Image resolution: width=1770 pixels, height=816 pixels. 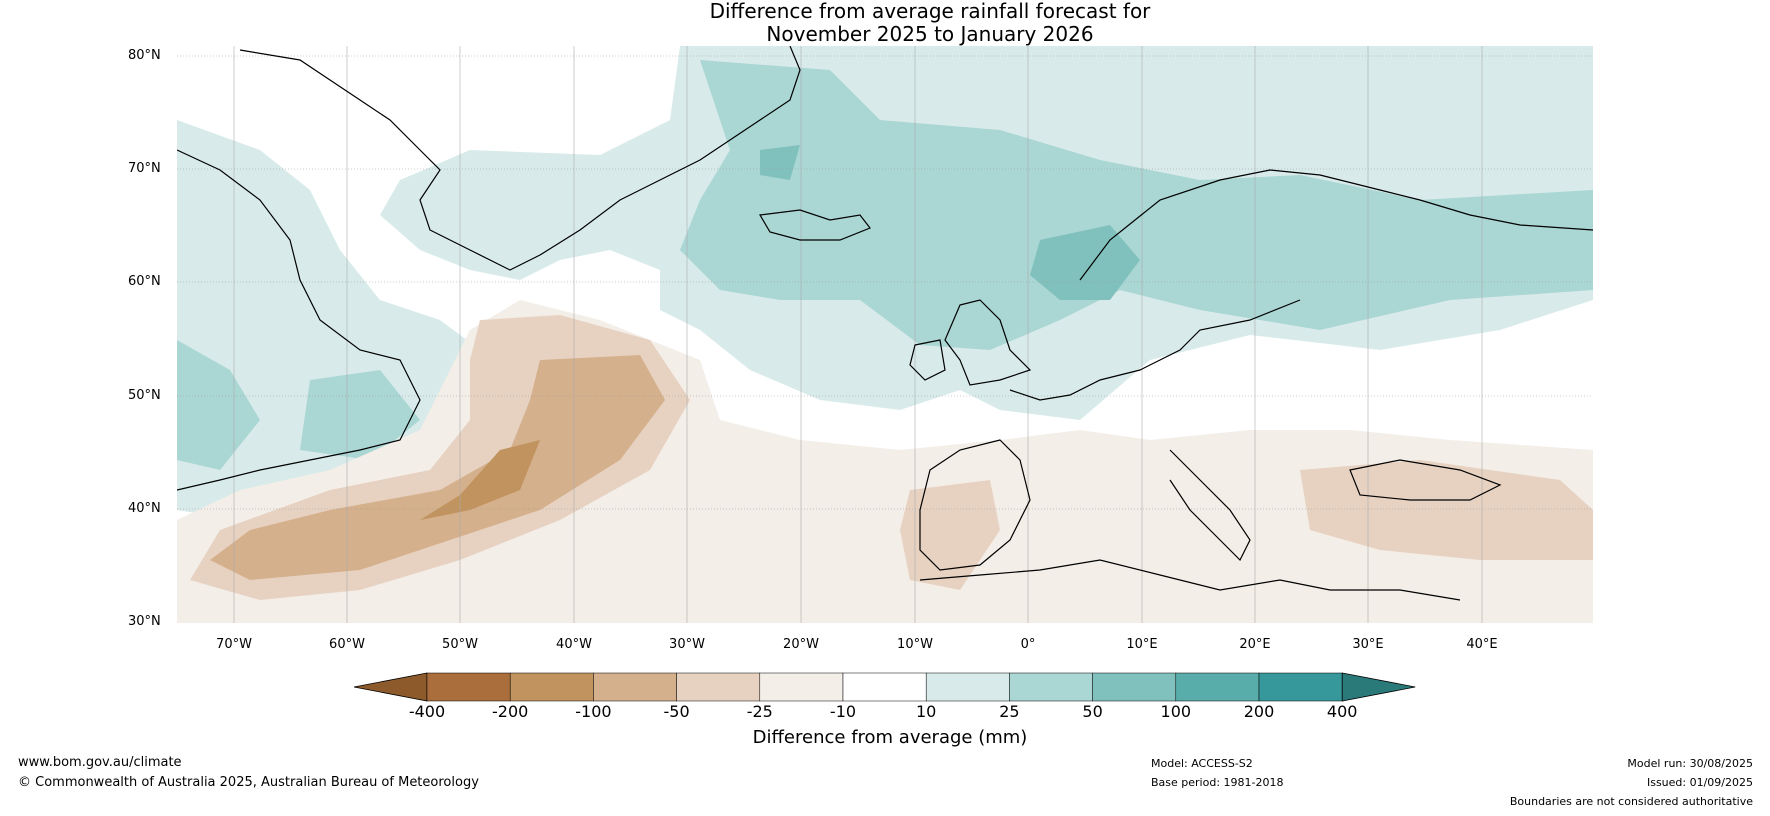 I want to click on colorbar-extend-high, so click(x=1378, y=687).